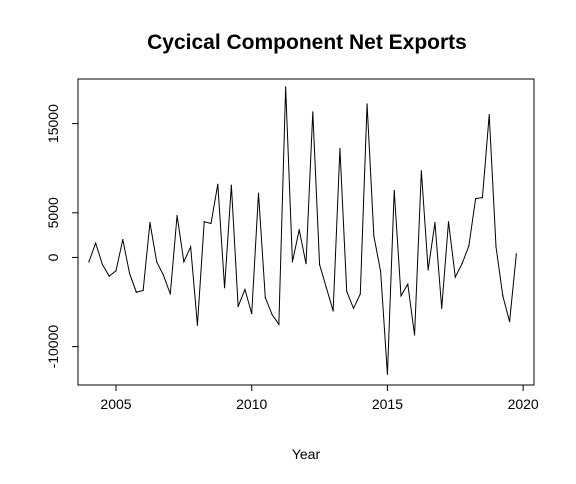  Describe the element at coordinates (53, 257) in the screenshot. I see `y-tick-label: 0` at that location.